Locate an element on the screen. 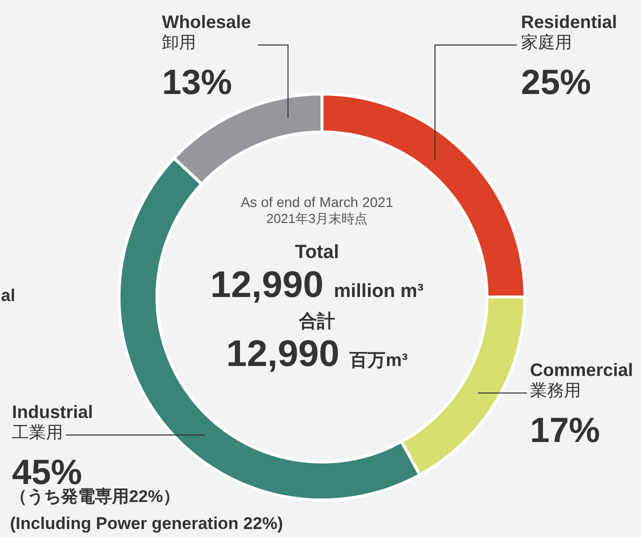 The height and width of the screenshot is (537, 641). data-label: 17% is located at coordinates (565, 430).